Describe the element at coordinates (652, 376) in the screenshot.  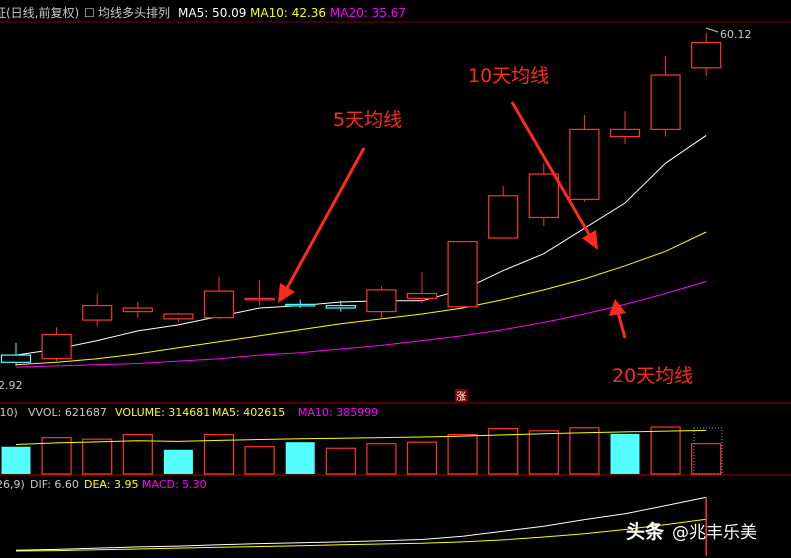
I see `ma20-annotation: 20天均线` at that location.